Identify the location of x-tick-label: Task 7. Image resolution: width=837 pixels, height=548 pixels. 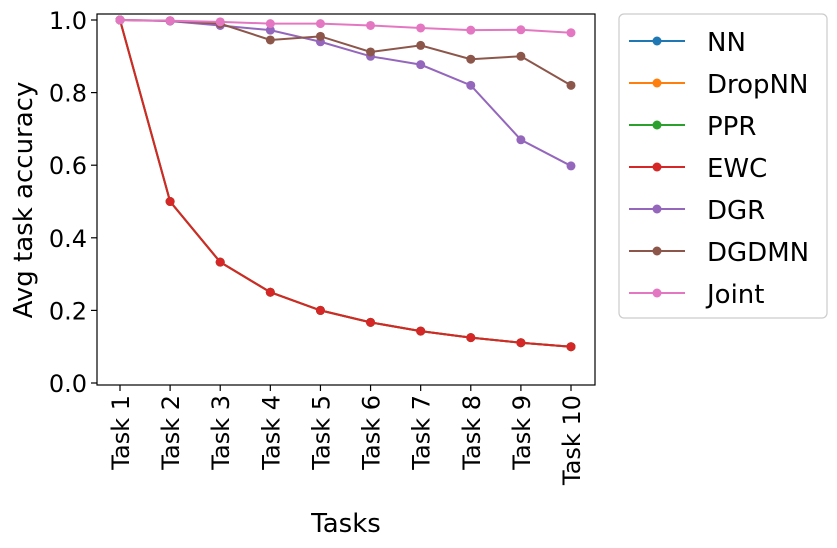
(422, 433).